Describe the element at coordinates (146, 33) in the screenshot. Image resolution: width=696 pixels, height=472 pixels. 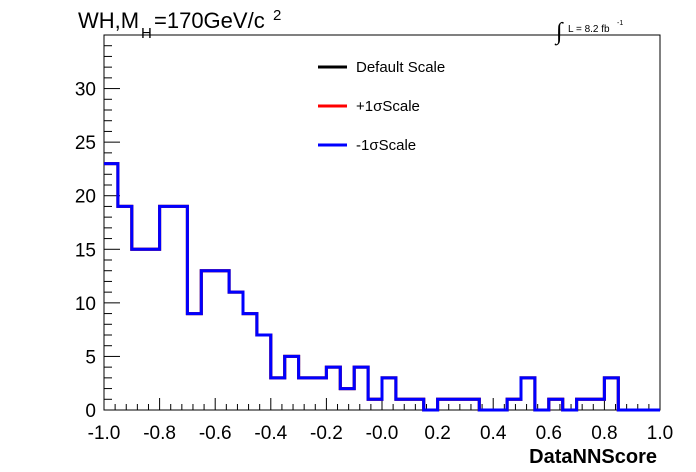
I see `chart-title-subscript: H` at that location.